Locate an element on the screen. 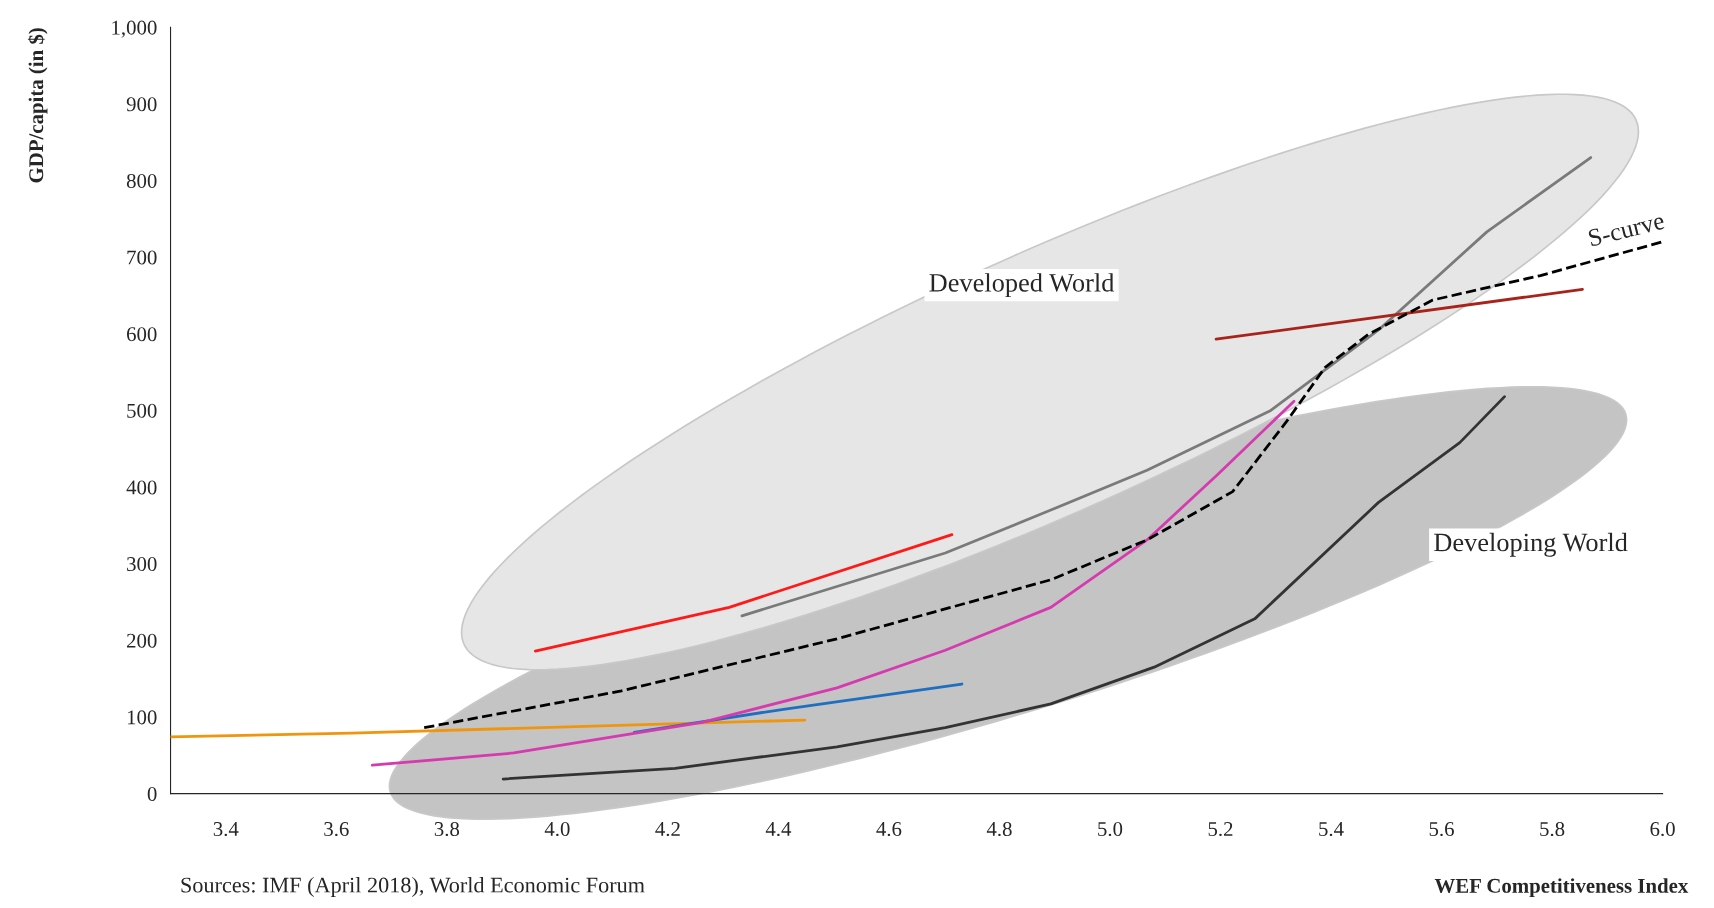 The width and height of the screenshot is (1714, 908). x-tick-label: 5.8 is located at coordinates (1552, 829).